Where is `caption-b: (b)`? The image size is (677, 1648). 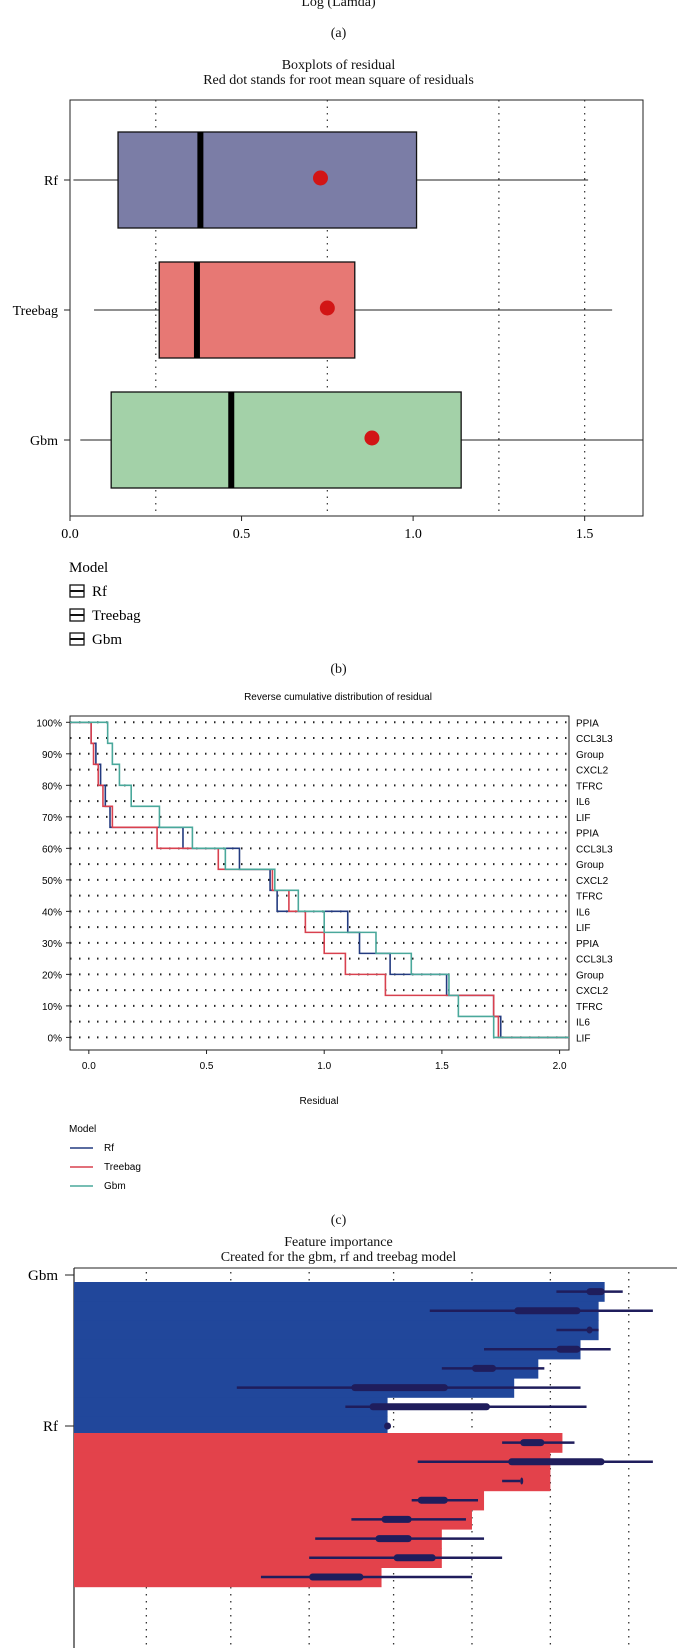 caption-b: (b) is located at coordinates (338, 669).